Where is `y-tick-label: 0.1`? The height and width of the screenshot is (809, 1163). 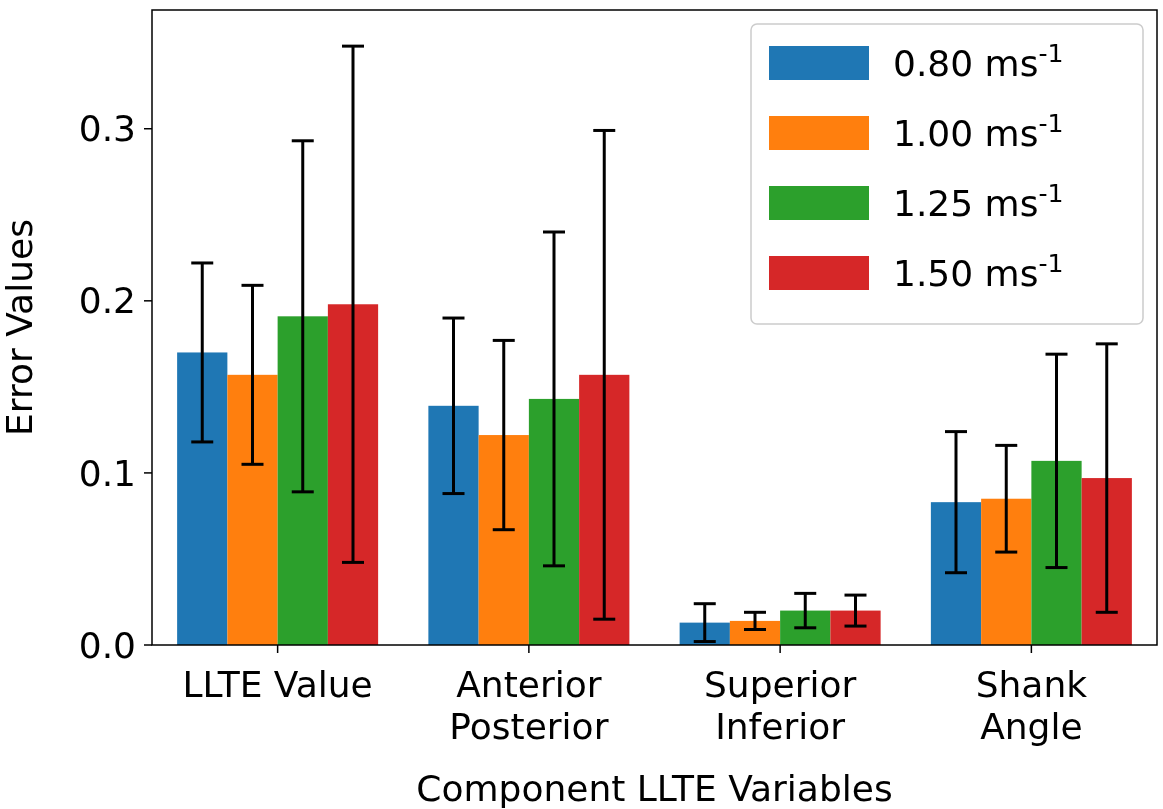
y-tick-label: 0.1 is located at coordinates (107, 473).